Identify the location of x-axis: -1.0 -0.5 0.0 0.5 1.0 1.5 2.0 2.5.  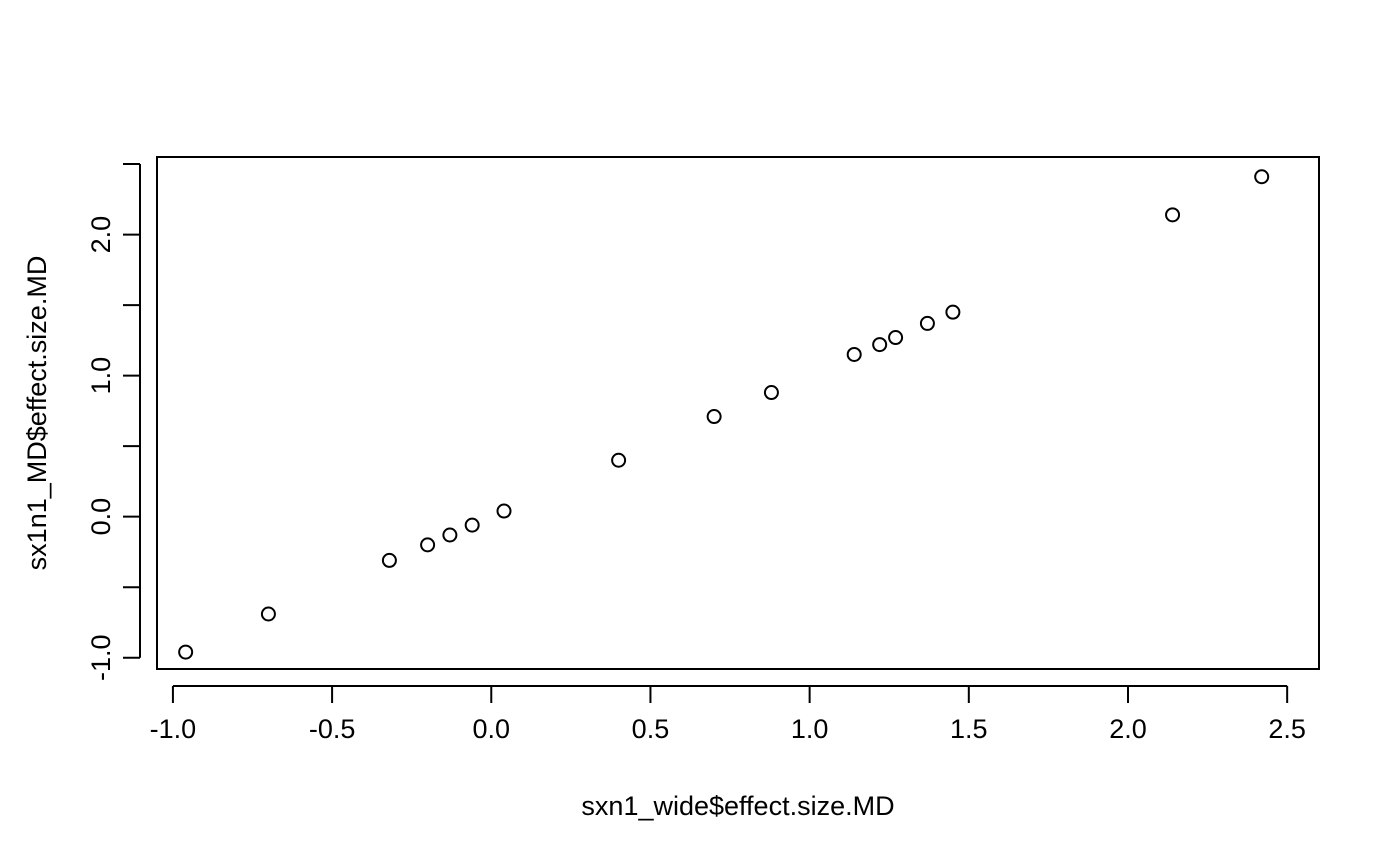
(728, 714).